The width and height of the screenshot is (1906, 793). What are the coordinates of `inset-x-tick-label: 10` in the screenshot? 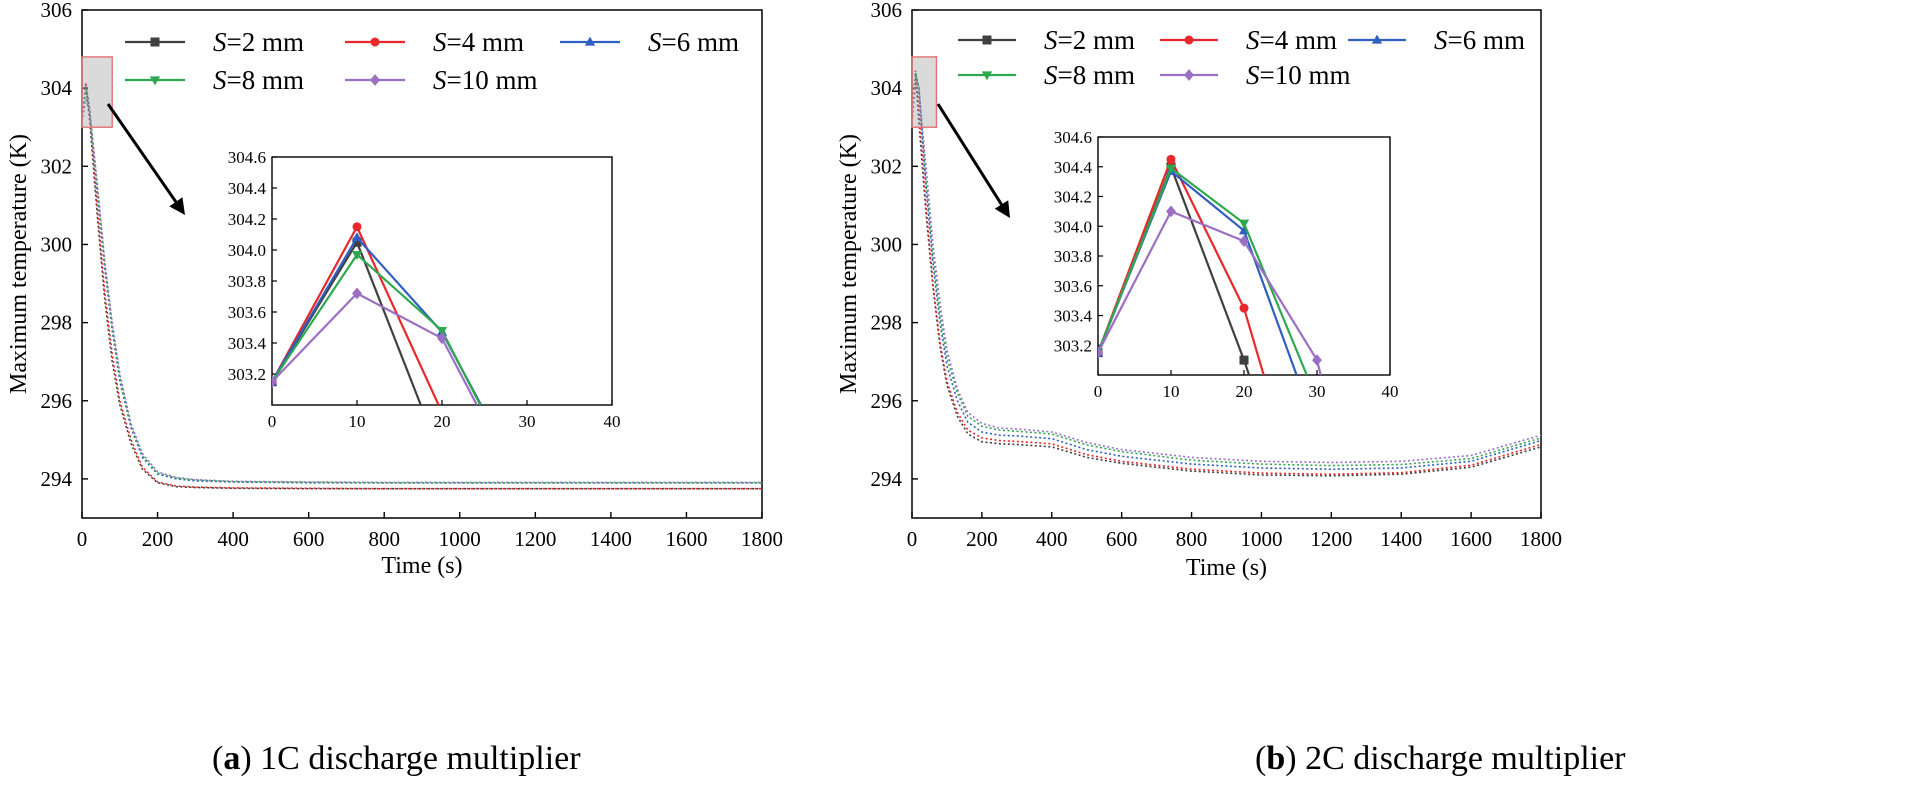 It's located at (357, 421).